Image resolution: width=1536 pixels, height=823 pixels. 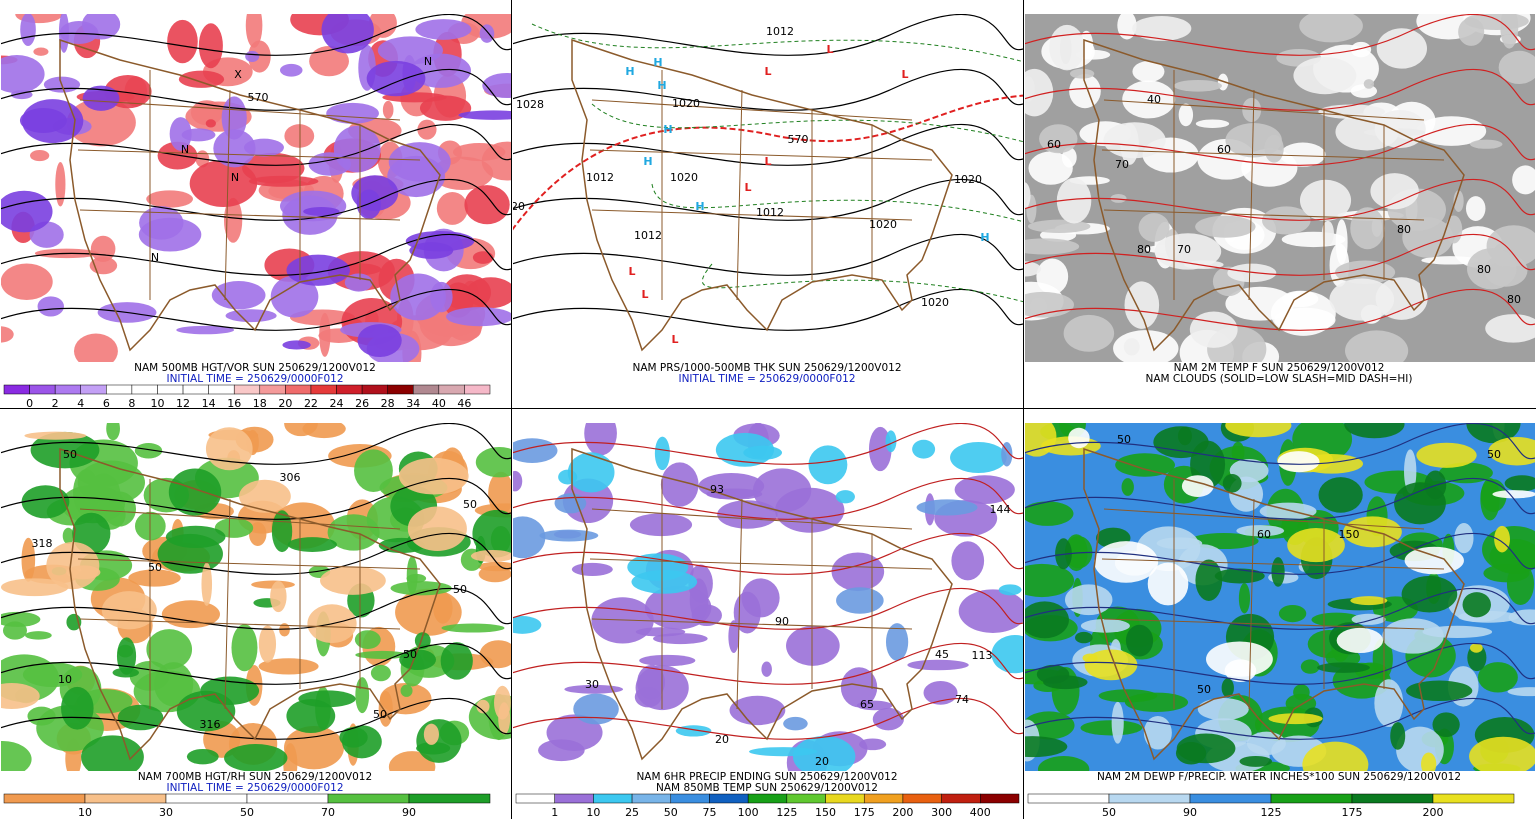 What do you see at coordinates (1274, 195) in the screenshot?
I see `coastline` at bounding box center [1274, 195].